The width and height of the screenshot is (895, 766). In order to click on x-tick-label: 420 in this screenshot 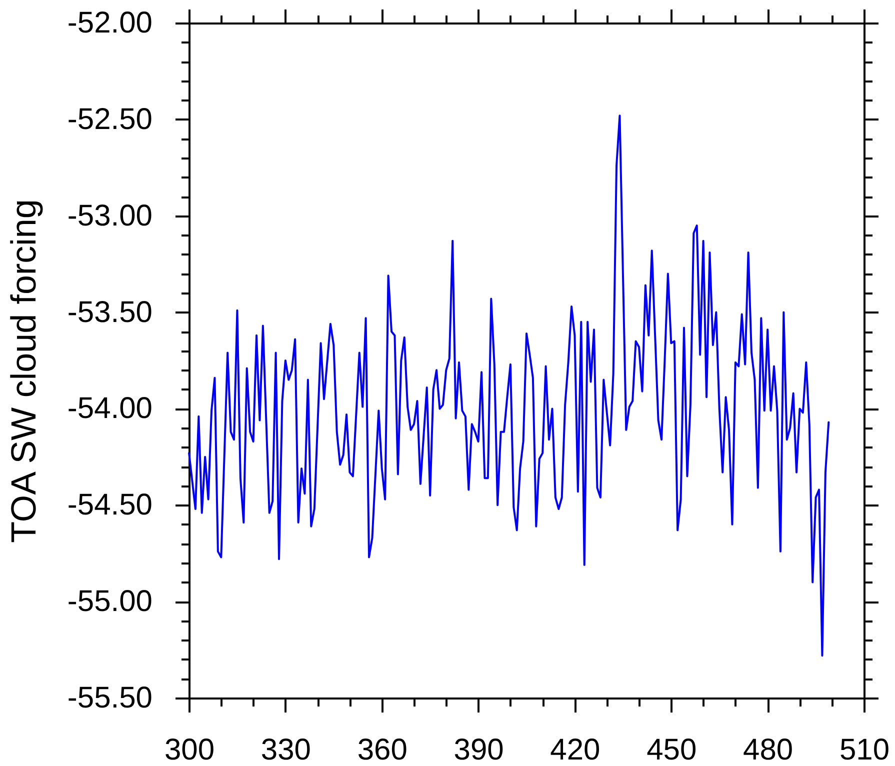, I will do `click(575, 750)`.